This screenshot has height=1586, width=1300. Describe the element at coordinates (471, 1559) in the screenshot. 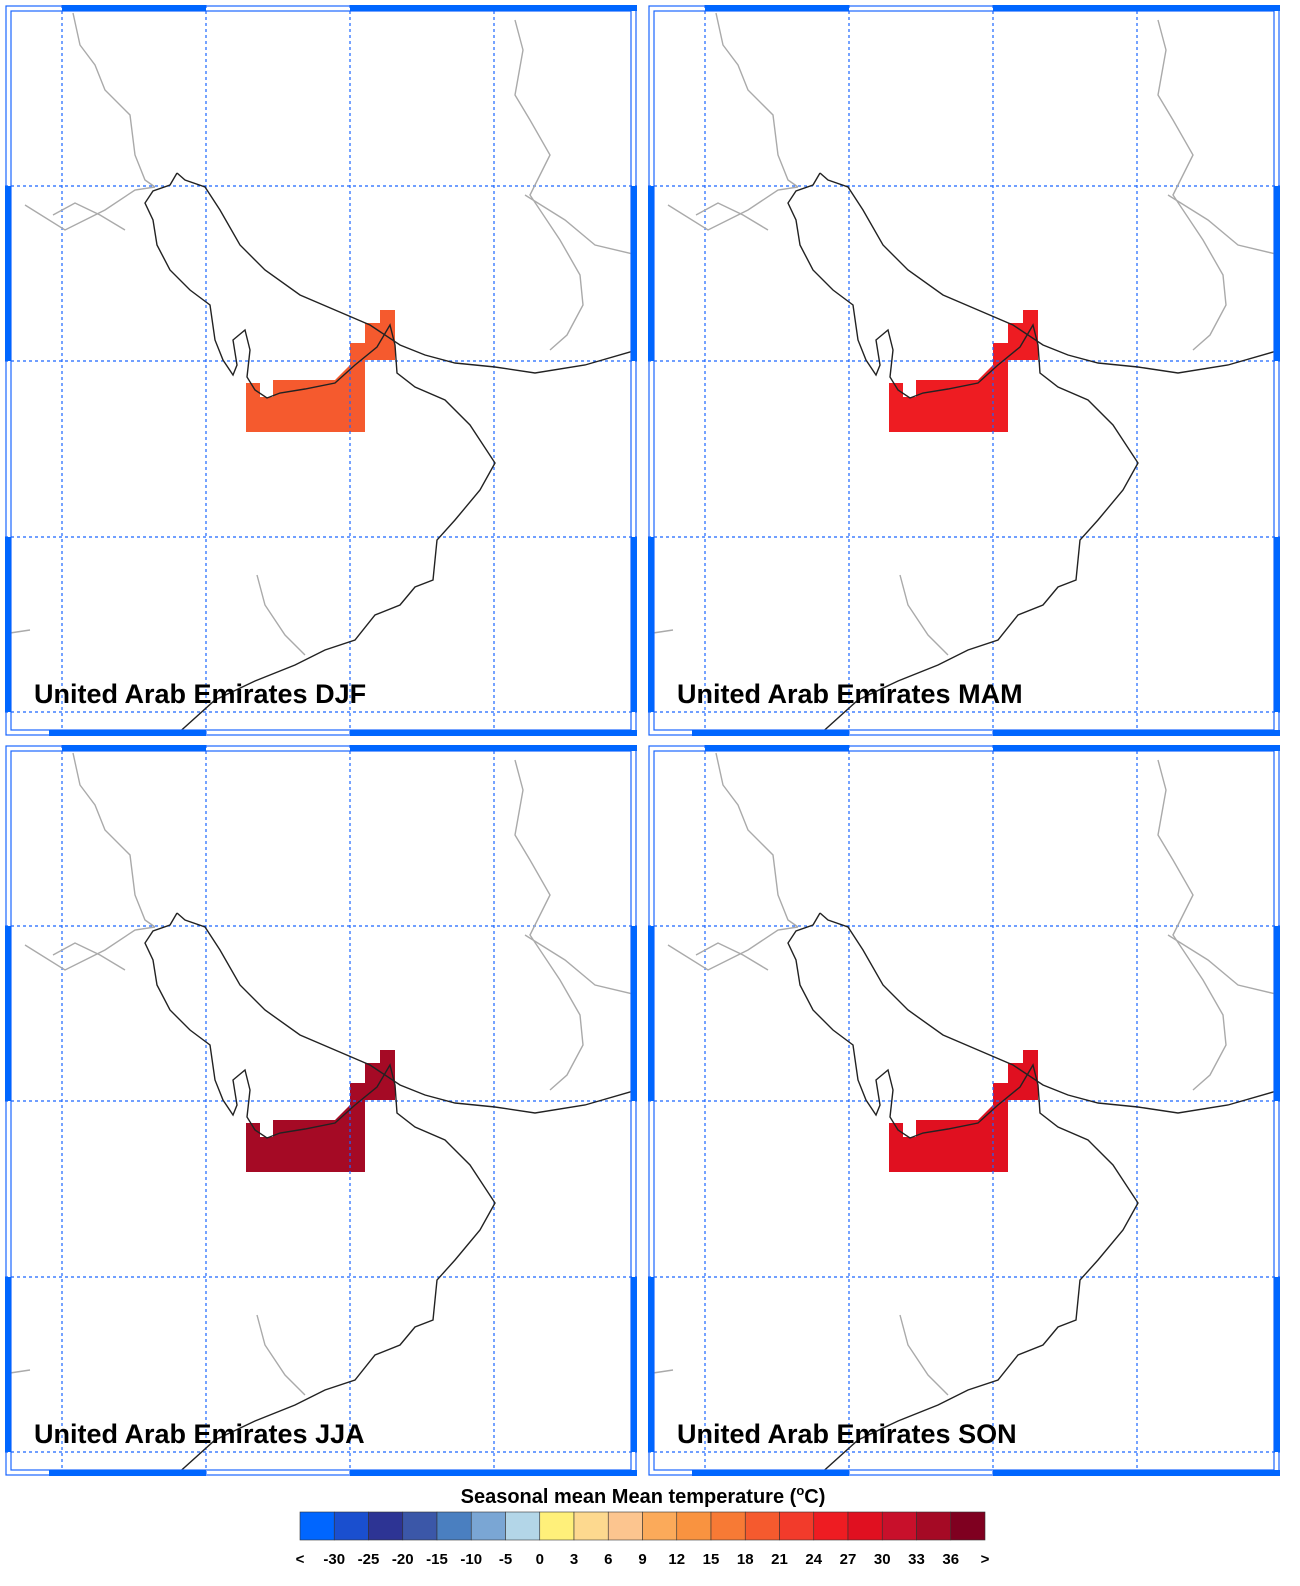

I see `colorbar-label: -10` at that location.